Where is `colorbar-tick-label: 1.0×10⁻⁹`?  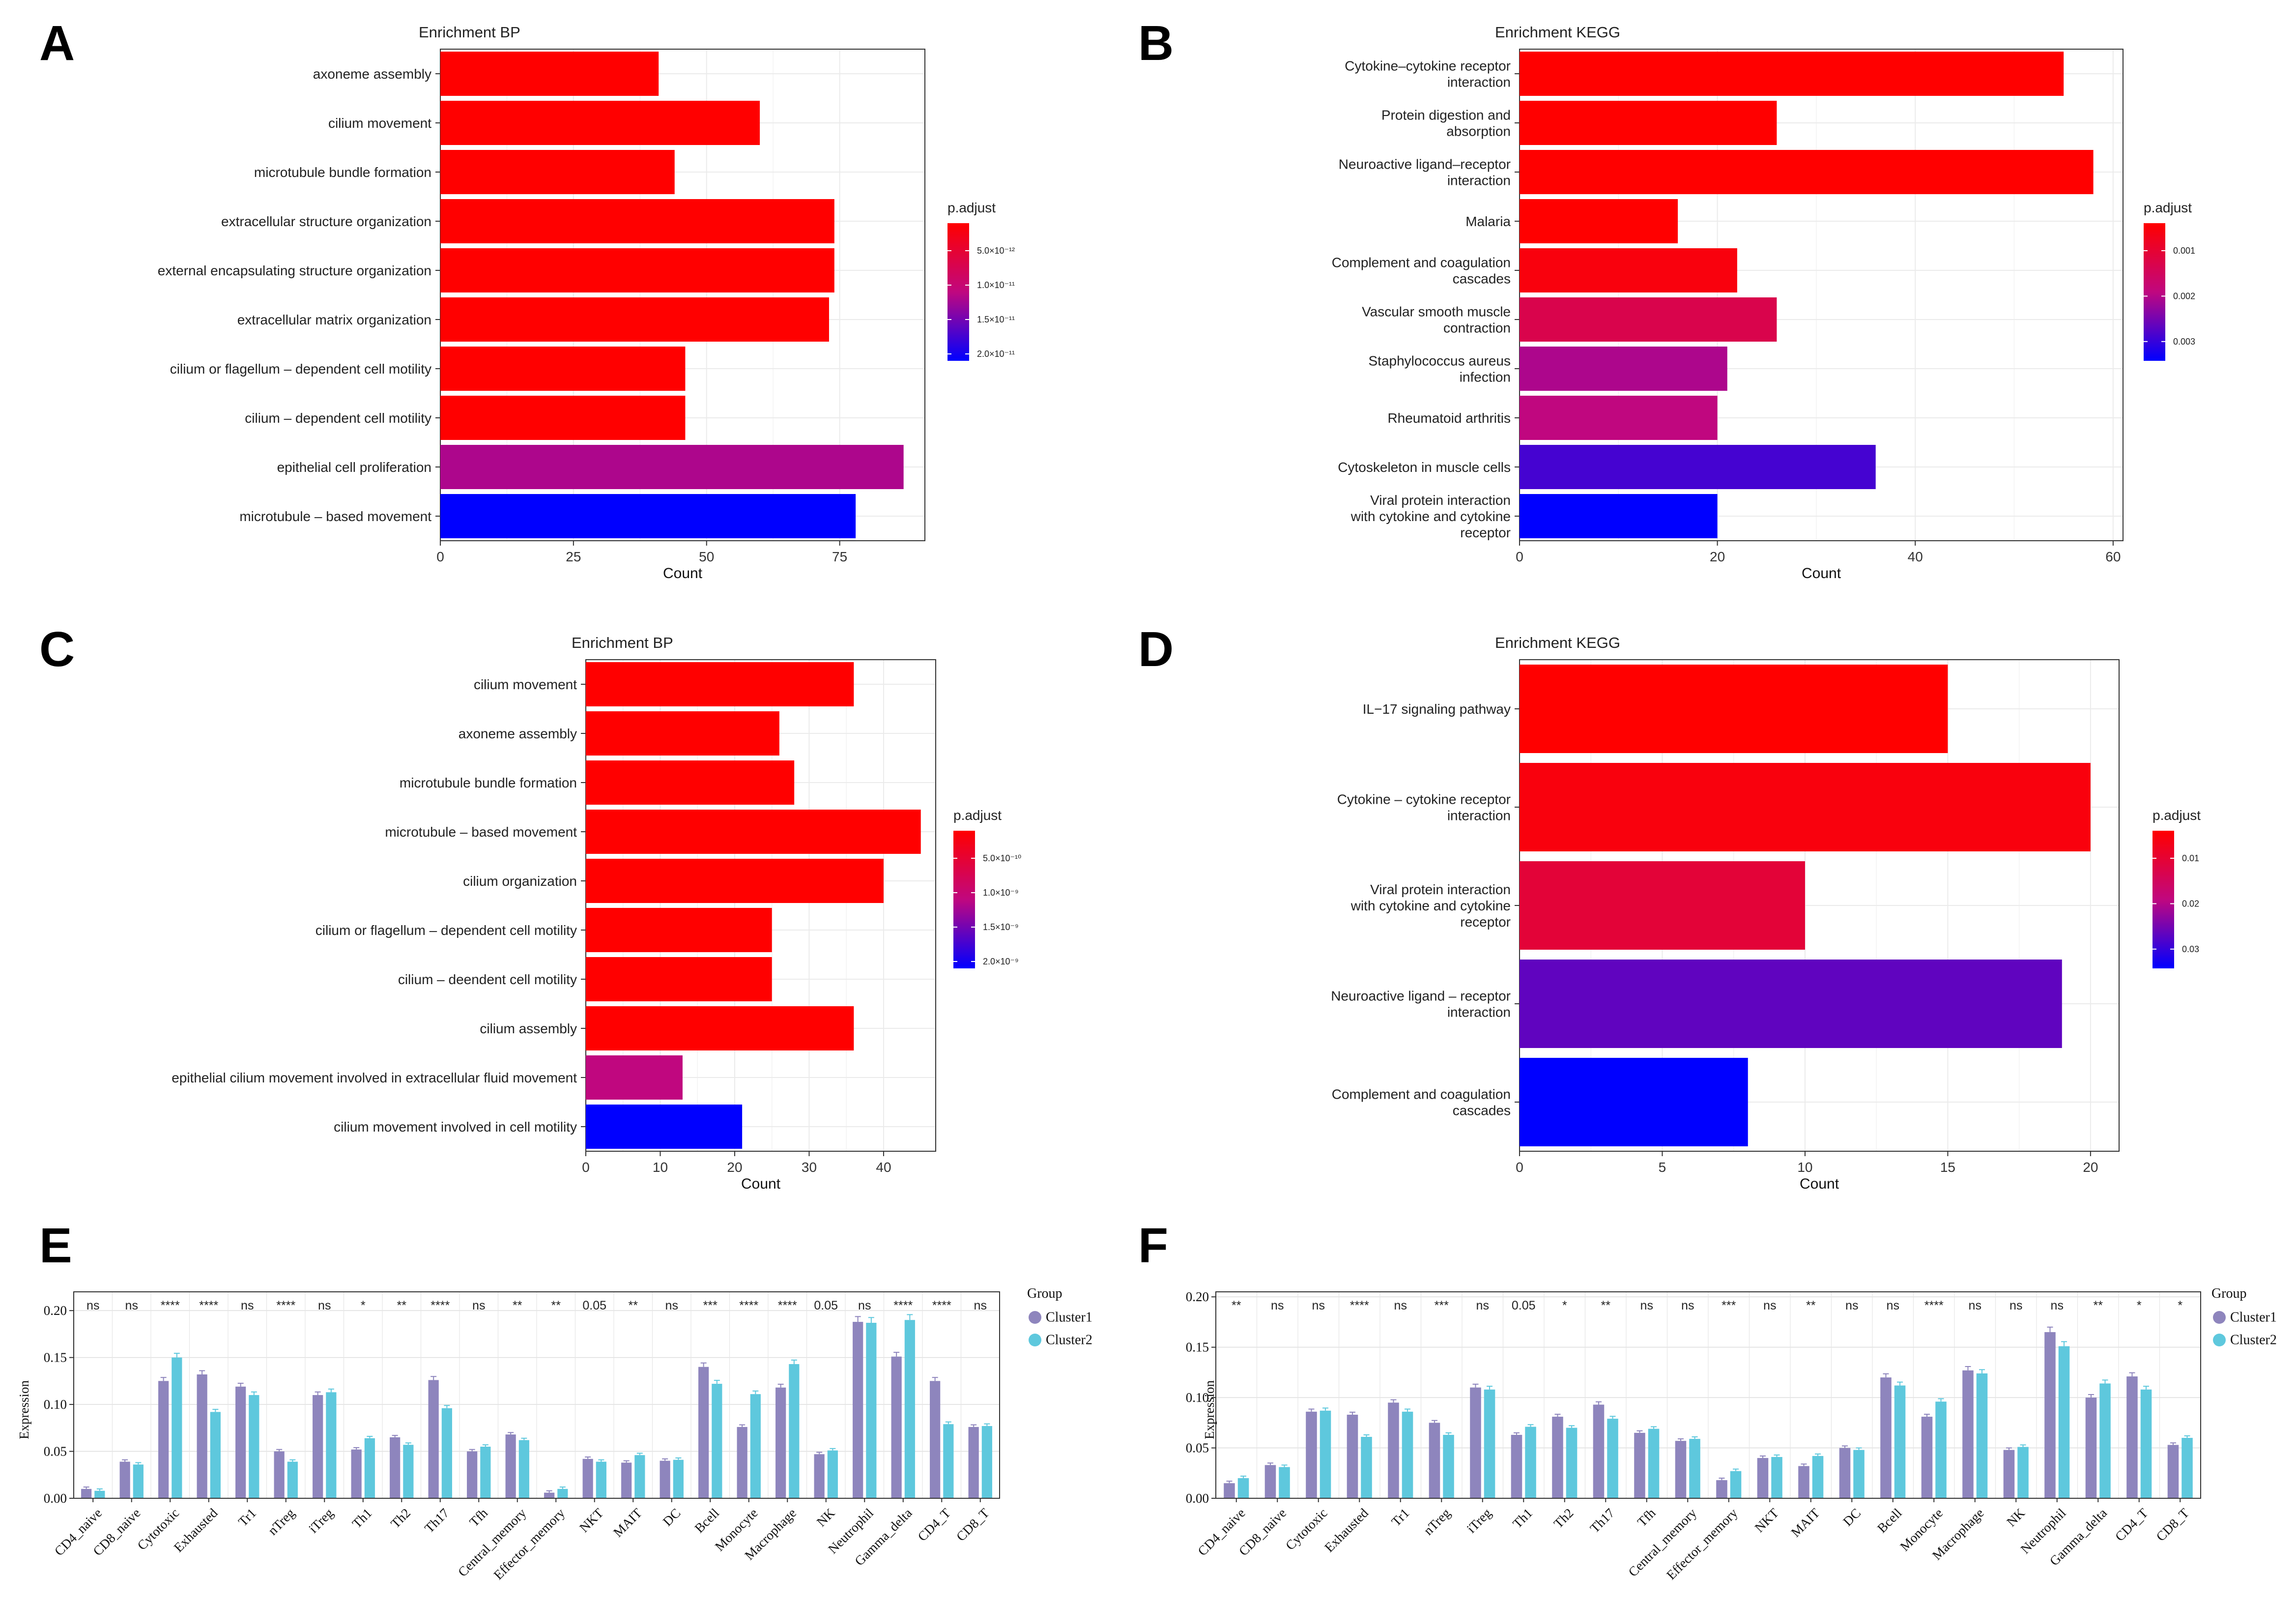
colorbar-tick-label: 1.0×10⁻⁹ is located at coordinates (1001, 893).